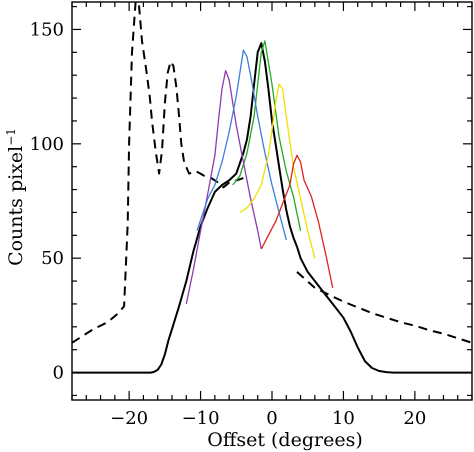 This screenshot has height=452, width=474. I want to click on x-tick-label: 0, so click(271, 418).